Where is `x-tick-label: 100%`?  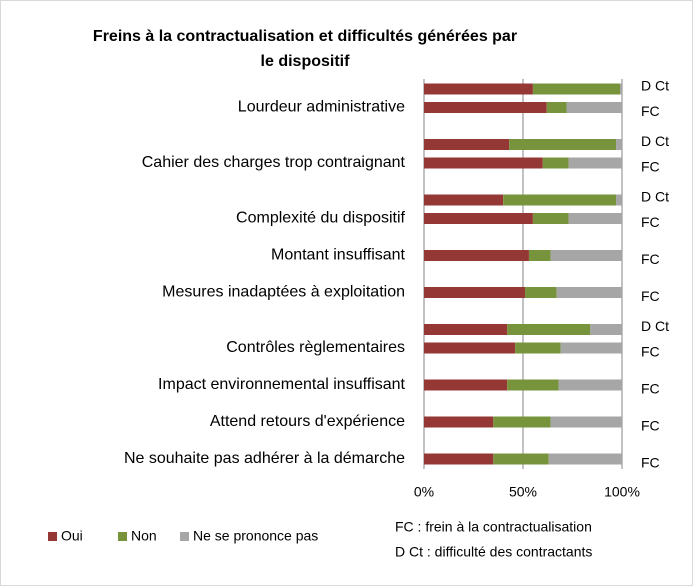 x-tick-label: 100% is located at coordinates (622, 492).